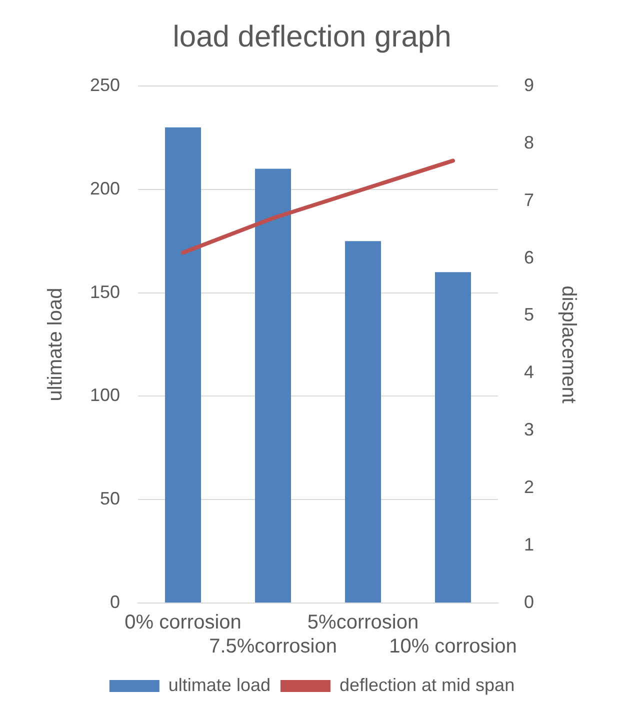 The width and height of the screenshot is (624, 715). What do you see at coordinates (105, 84) in the screenshot?
I see `y-tick-label: 250` at bounding box center [105, 84].